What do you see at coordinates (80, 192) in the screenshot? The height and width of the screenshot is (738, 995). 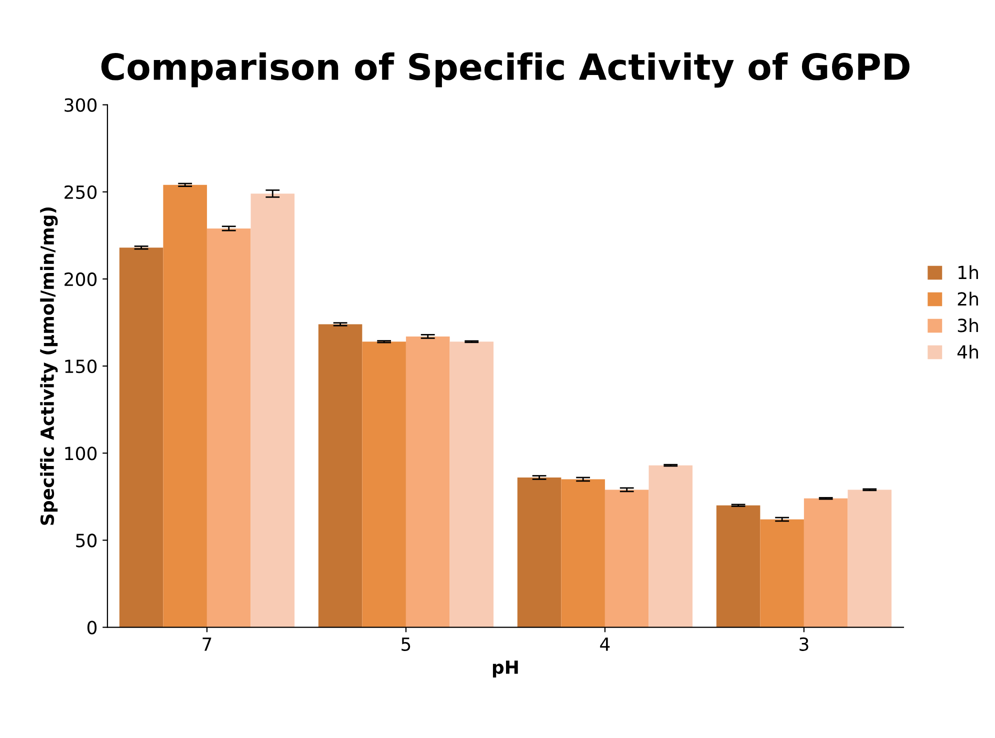 I see `y-tick-label: 250` at bounding box center [80, 192].